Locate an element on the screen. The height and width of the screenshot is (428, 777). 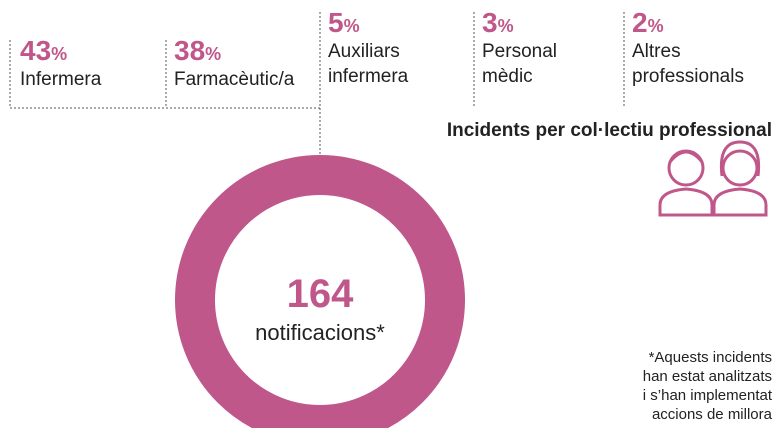
footnote-line: accions de millora is located at coordinates (712, 414).